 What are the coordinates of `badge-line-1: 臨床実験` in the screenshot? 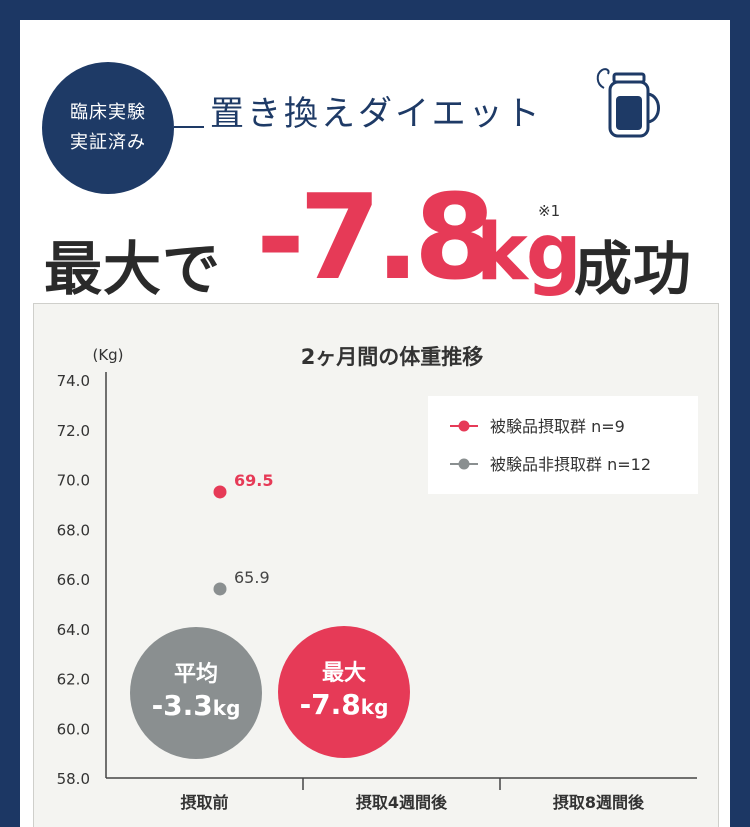 It's located at (108, 112).